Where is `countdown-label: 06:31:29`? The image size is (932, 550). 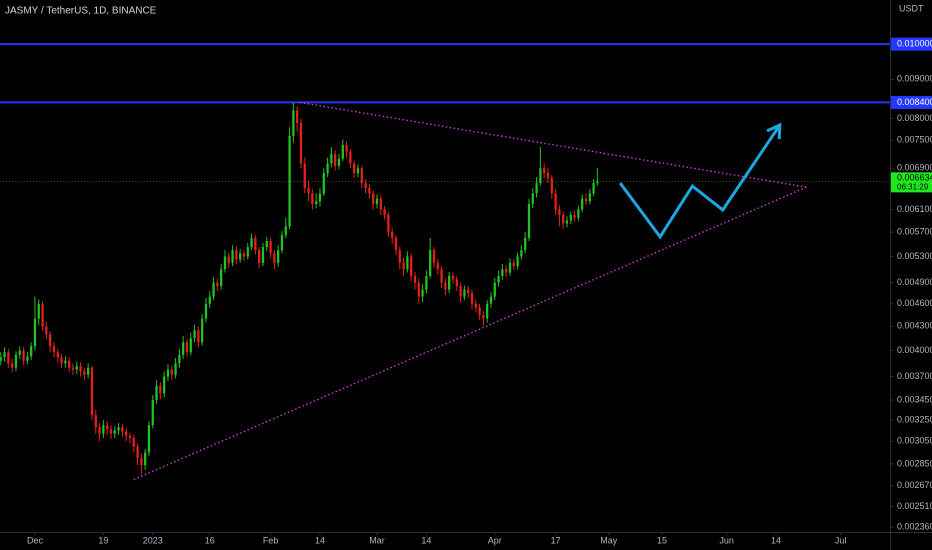 countdown-label: 06:31:29 is located at coordinates (913, 186).